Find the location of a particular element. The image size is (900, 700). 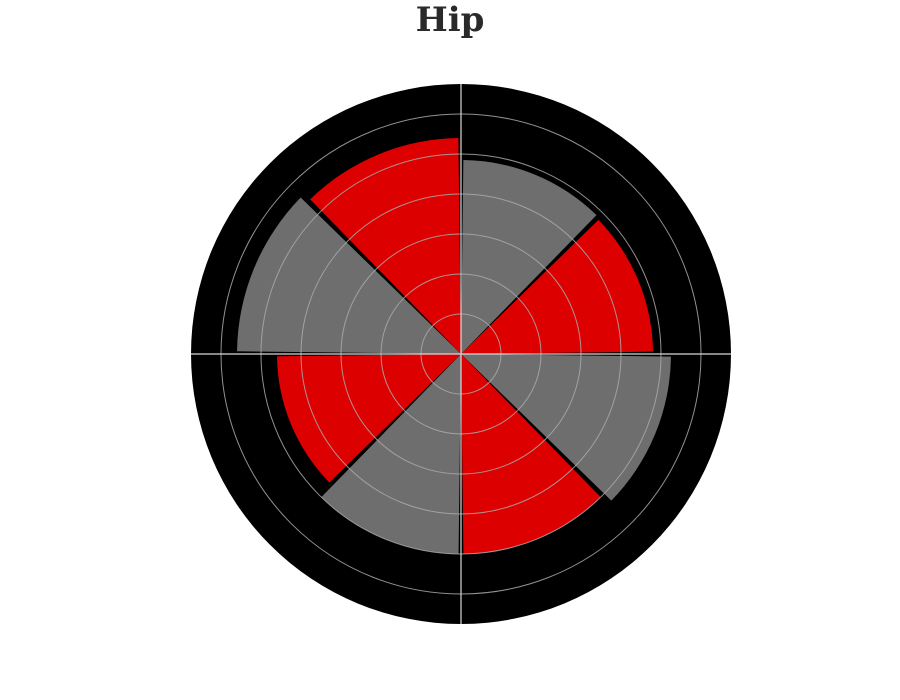

chart-title: Hip is located at coordinates (450, 20).